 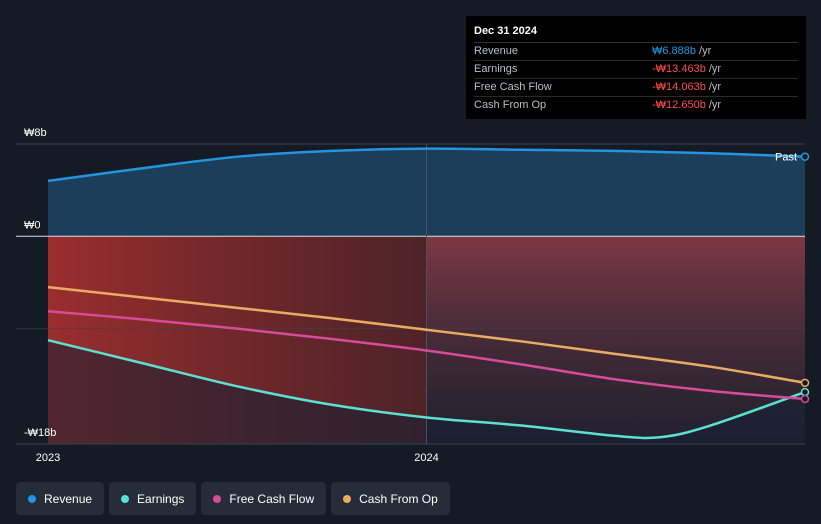 What do you see at coordinates (32, 225) in the screenshot?
I see `y-tick-label: ₩0` at bounding box center [32, 225].